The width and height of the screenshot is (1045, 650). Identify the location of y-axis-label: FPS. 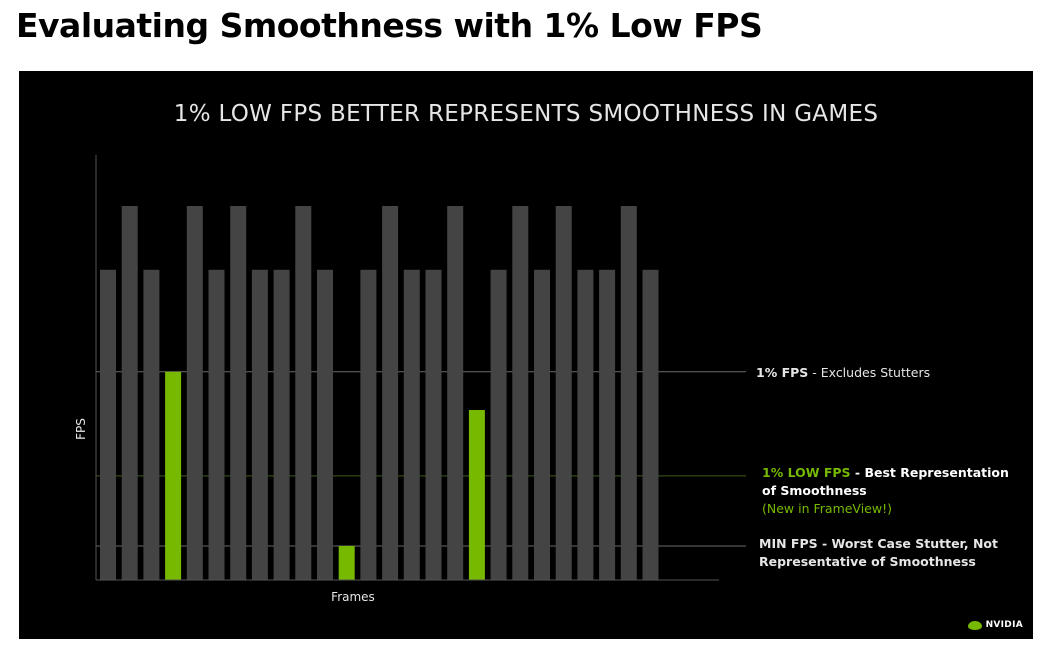
(81, 429).